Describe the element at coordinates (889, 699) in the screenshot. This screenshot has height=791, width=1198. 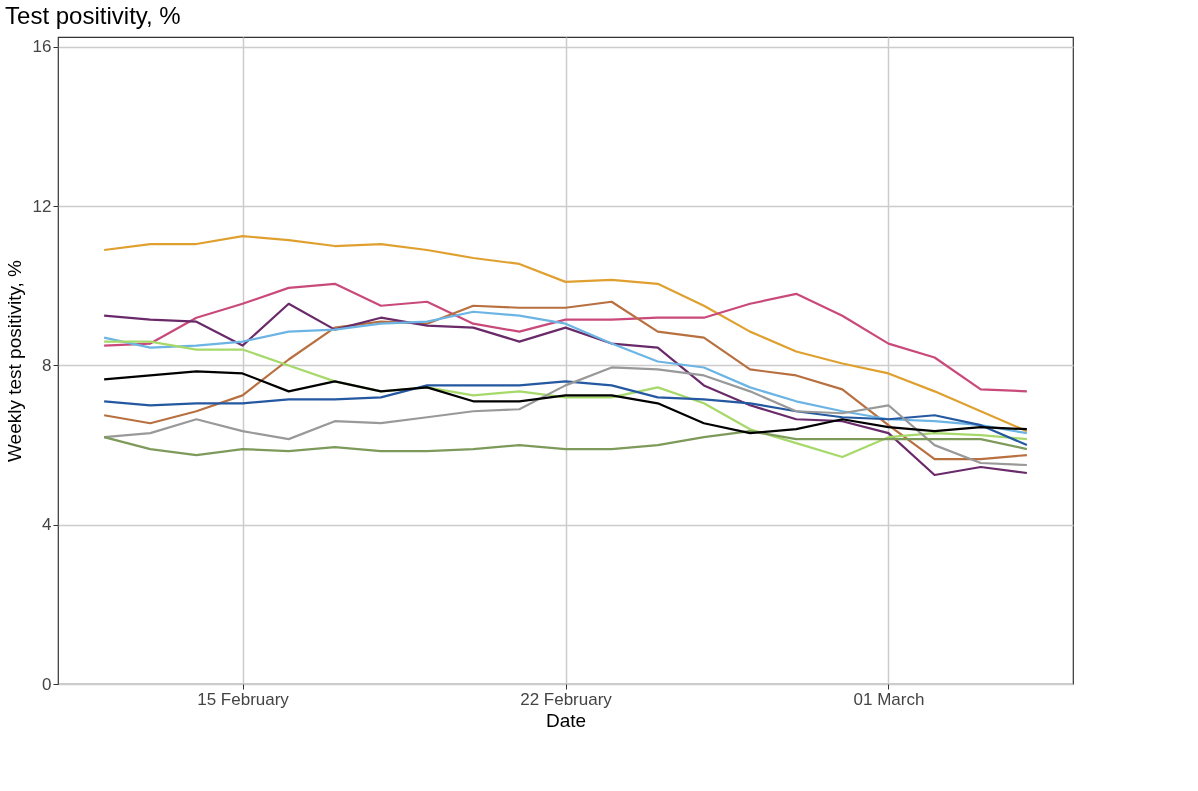
I see `x-tick-label: 01 March` at that location.